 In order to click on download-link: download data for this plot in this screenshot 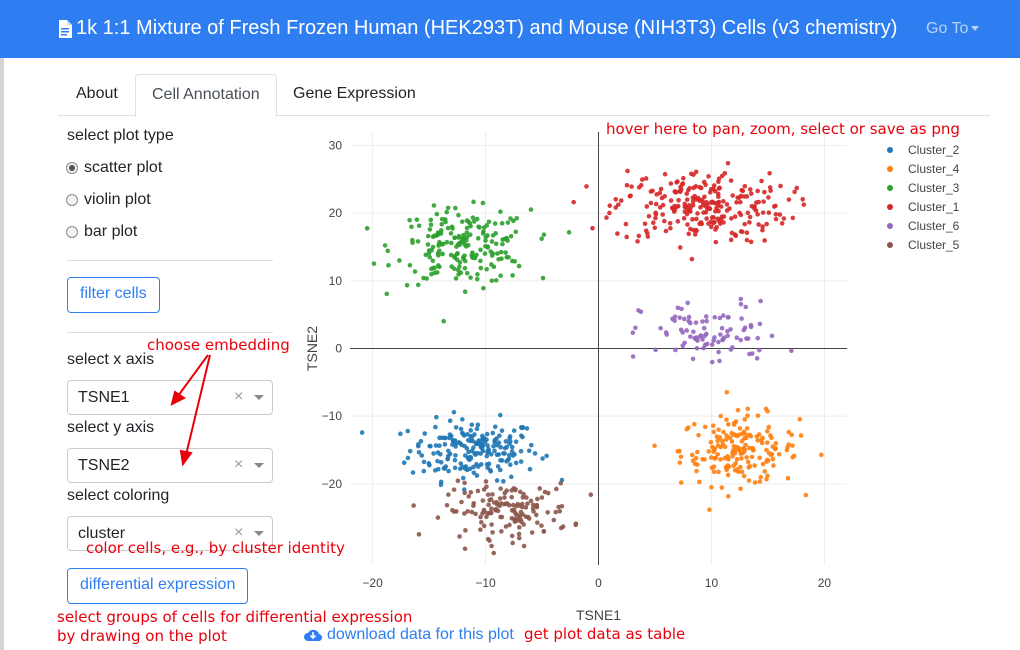, I will do `click(408, 635)`.